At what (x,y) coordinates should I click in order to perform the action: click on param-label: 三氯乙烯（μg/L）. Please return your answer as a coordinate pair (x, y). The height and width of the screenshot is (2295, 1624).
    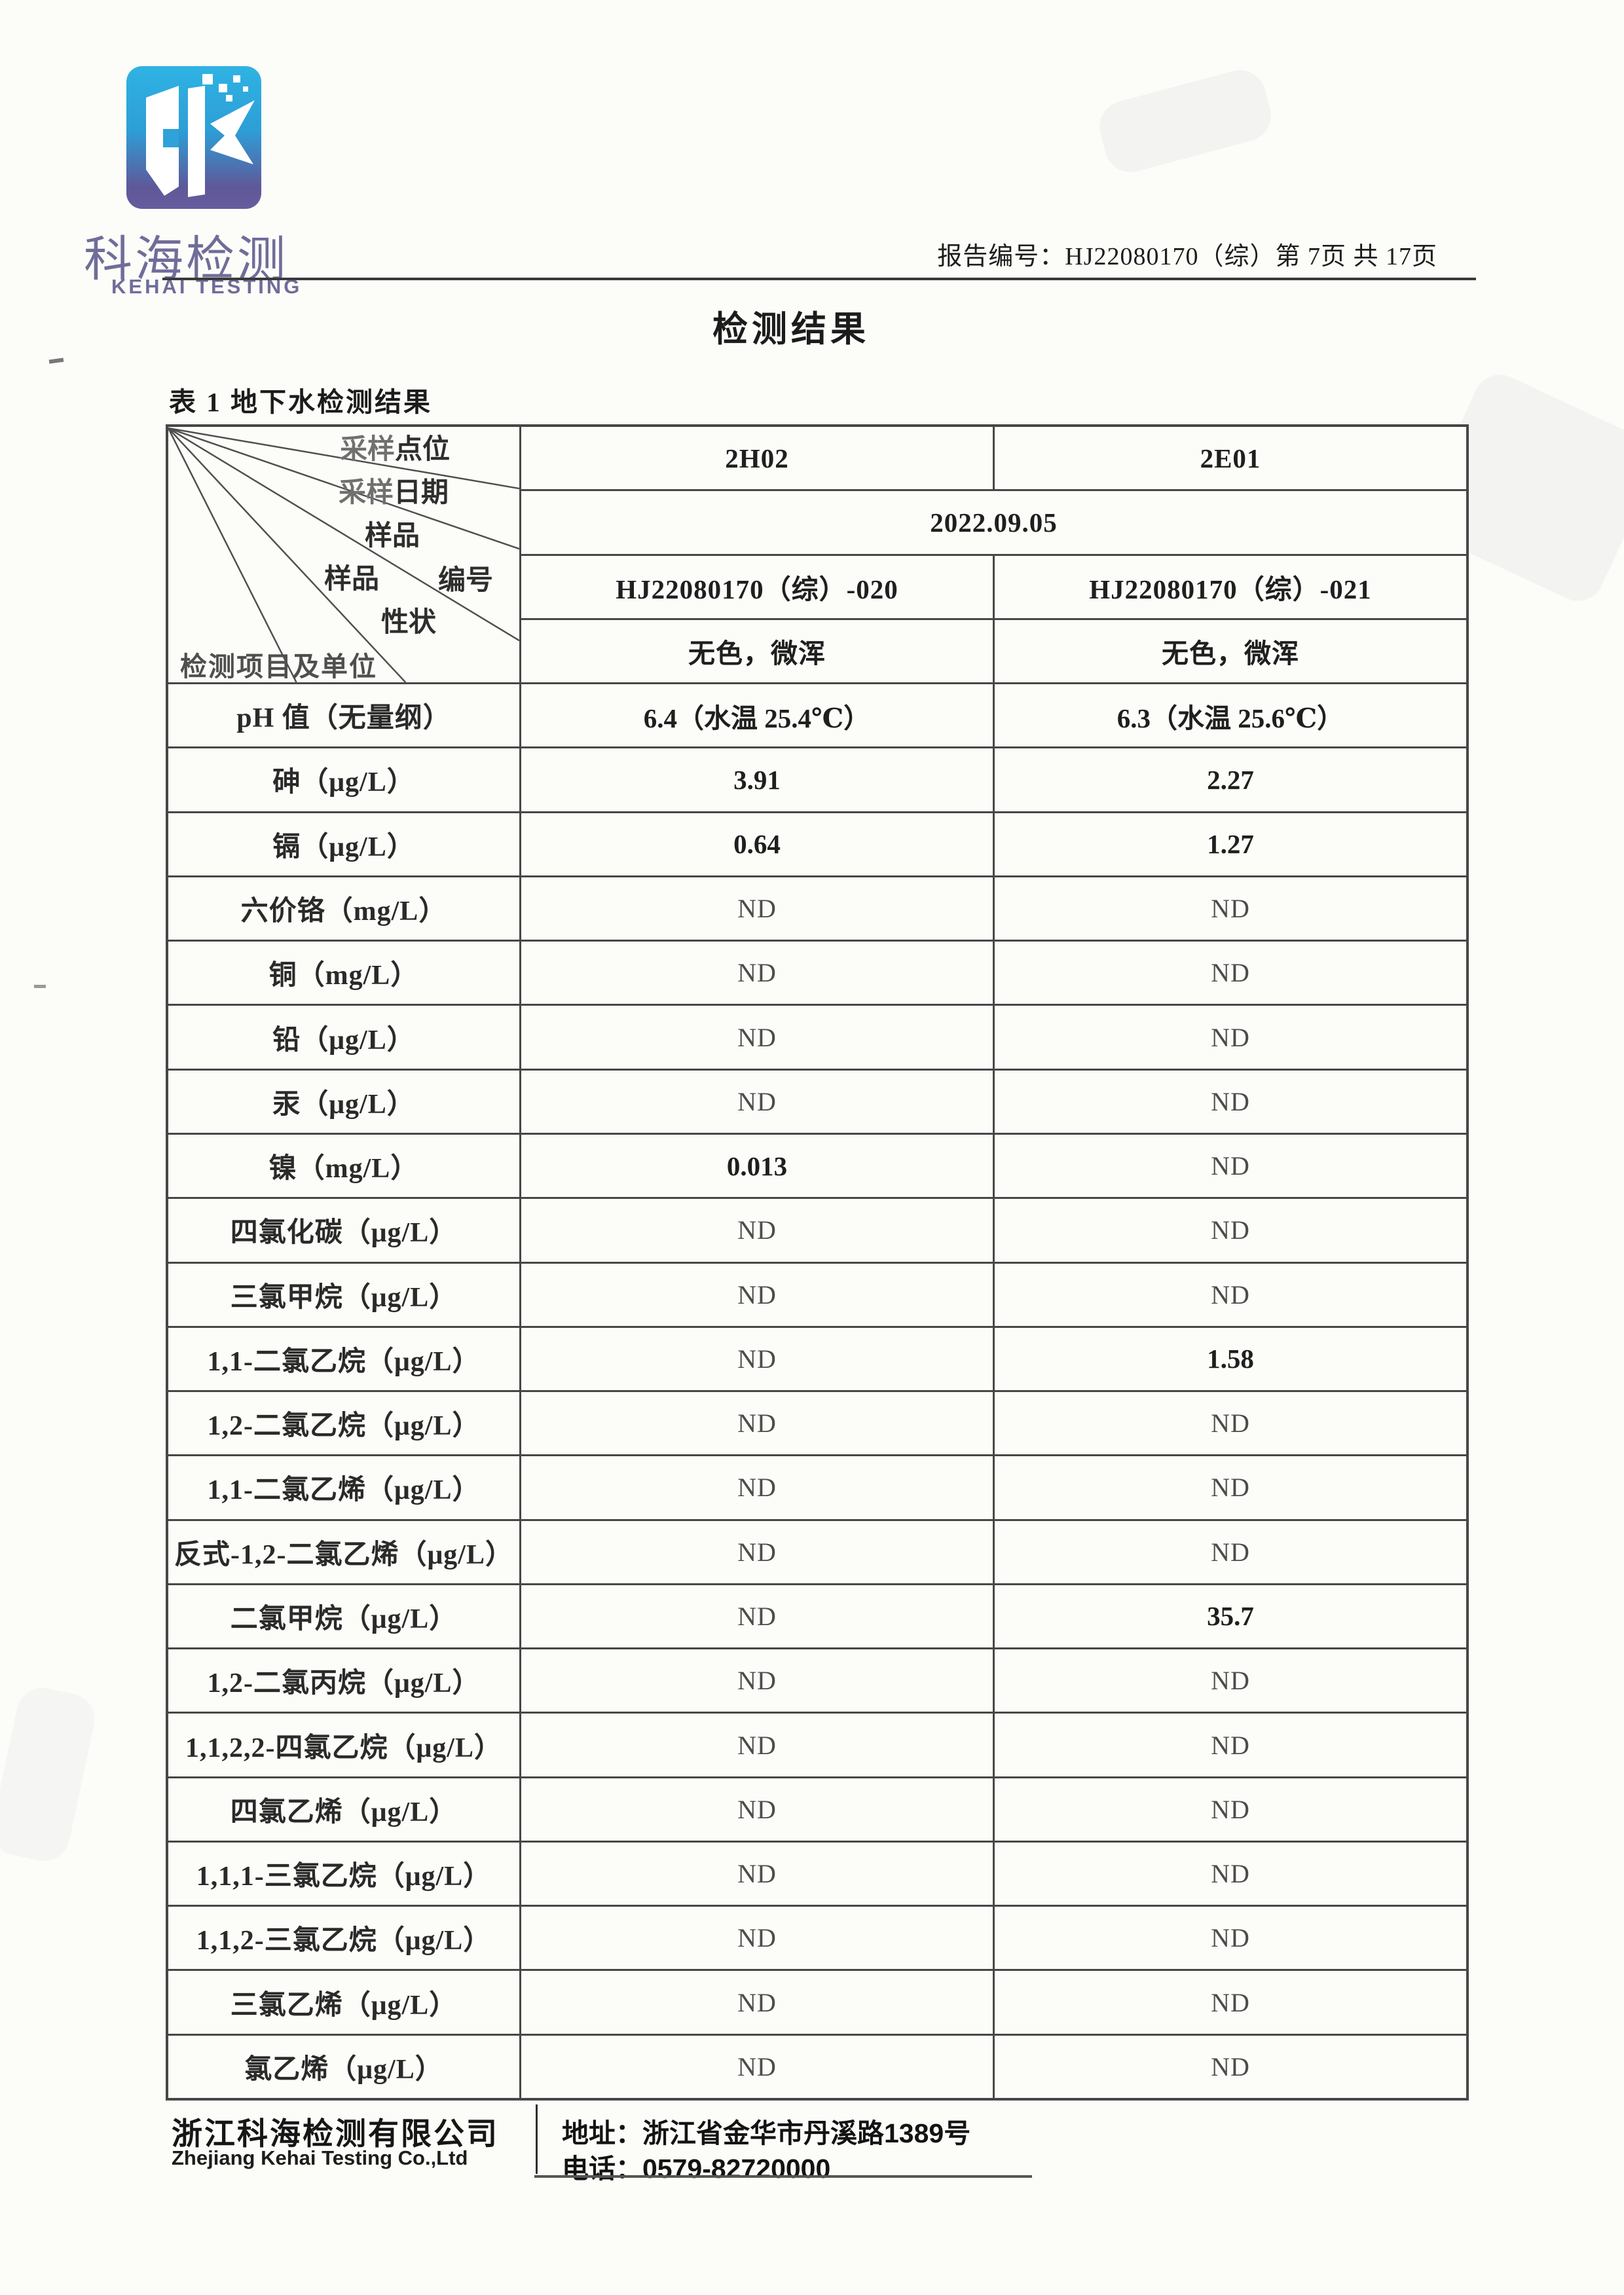
    Looking at the image, I should click on (343, 2002).